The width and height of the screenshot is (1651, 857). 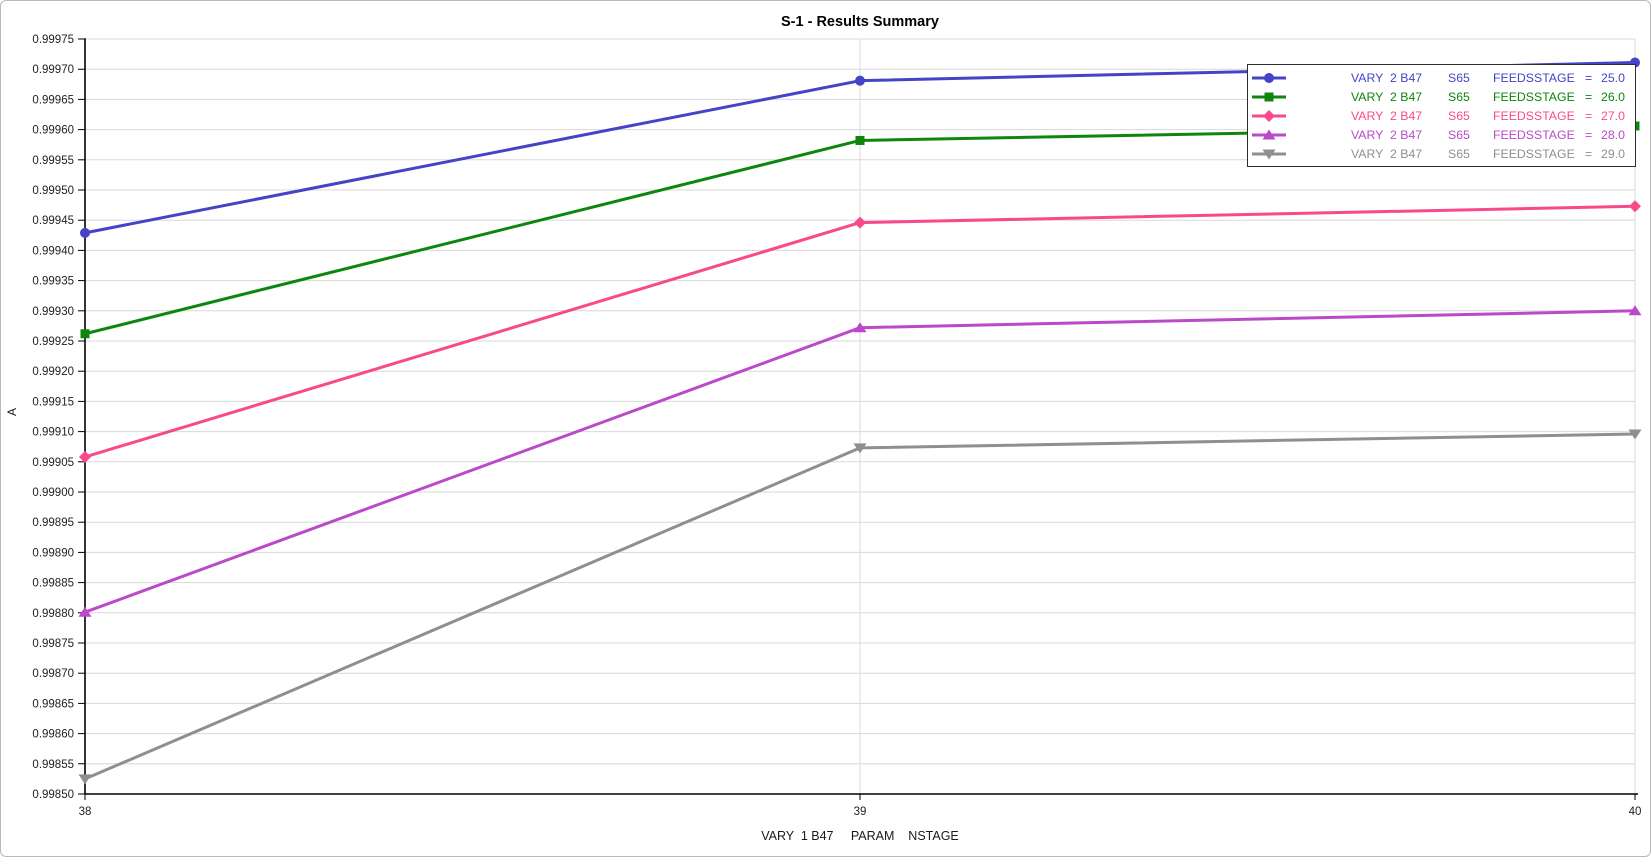 I want to click on y-tick-label: 0.99900, so click(x=53, y=493).